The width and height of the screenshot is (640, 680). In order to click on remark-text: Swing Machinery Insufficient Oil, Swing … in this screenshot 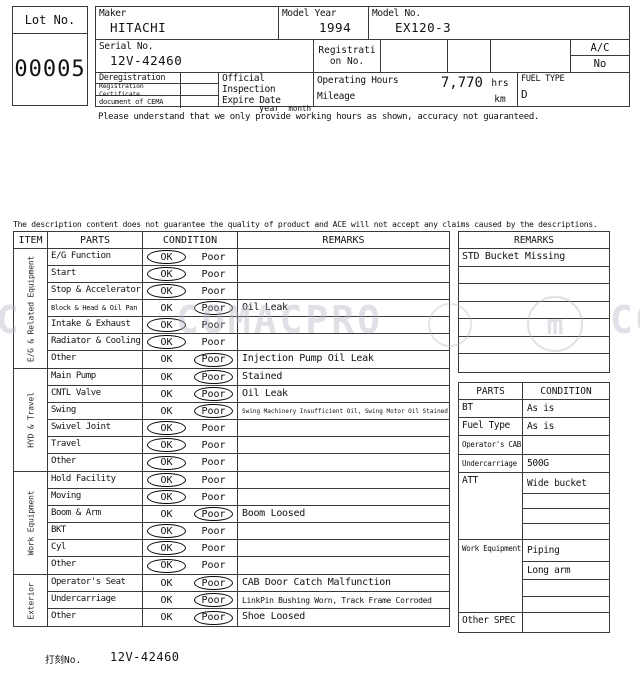, I will do `click(345, 411)`.